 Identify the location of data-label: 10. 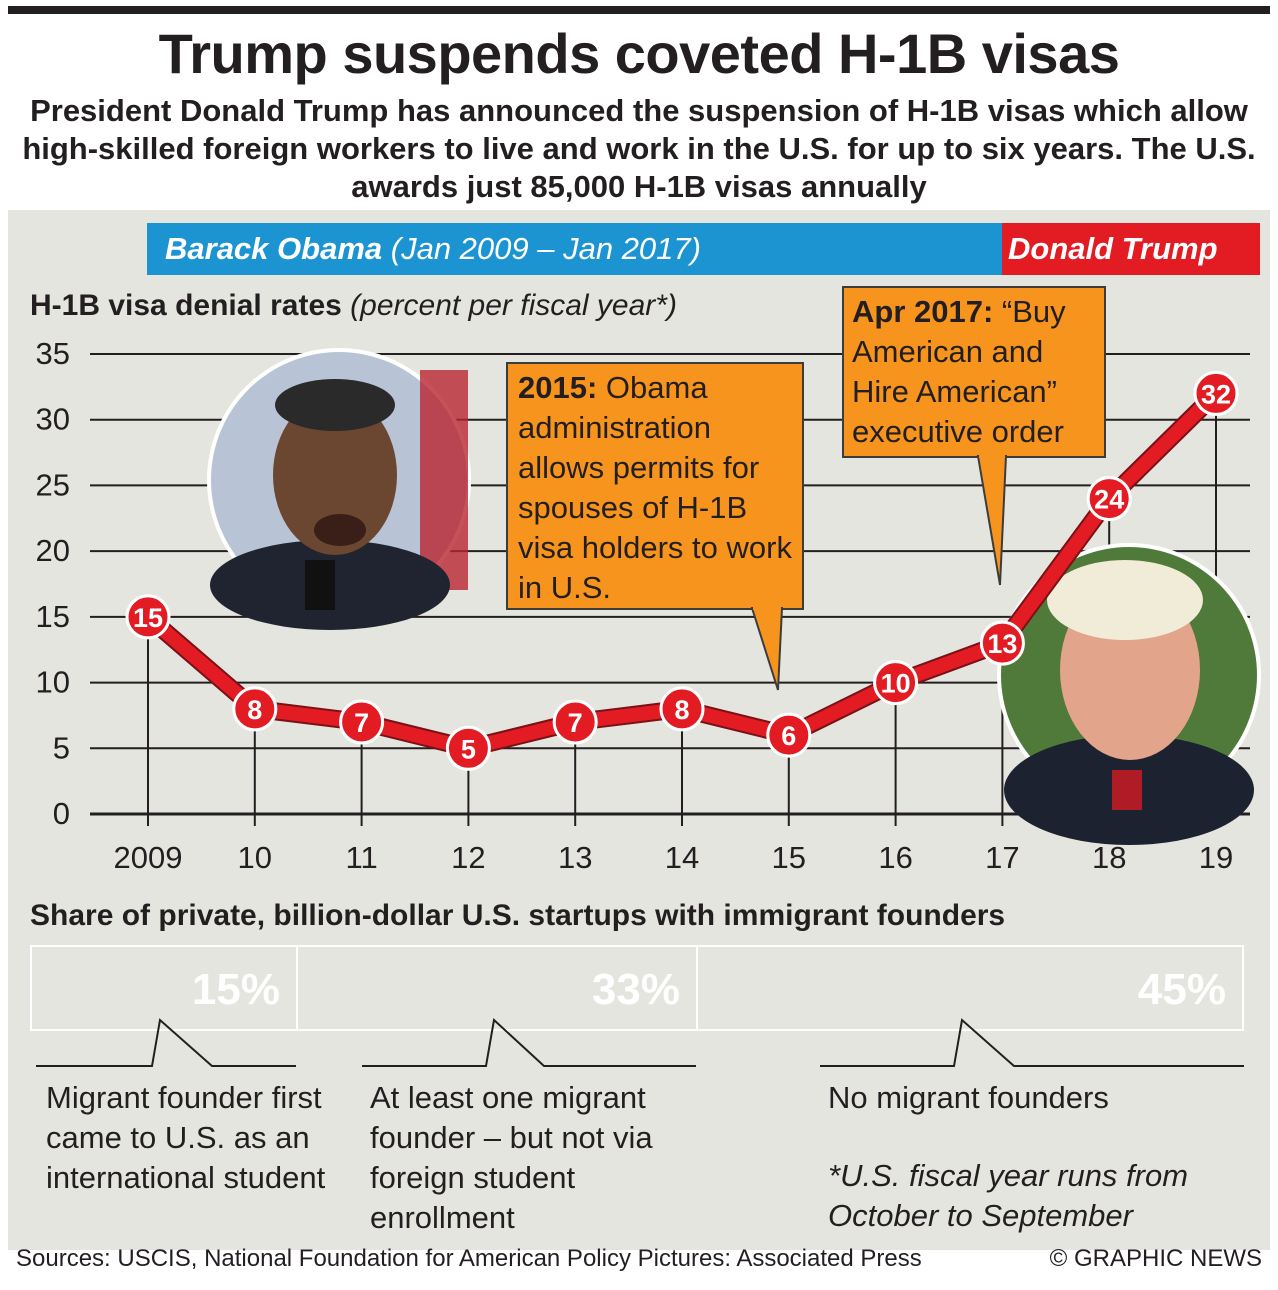
(896, 684).